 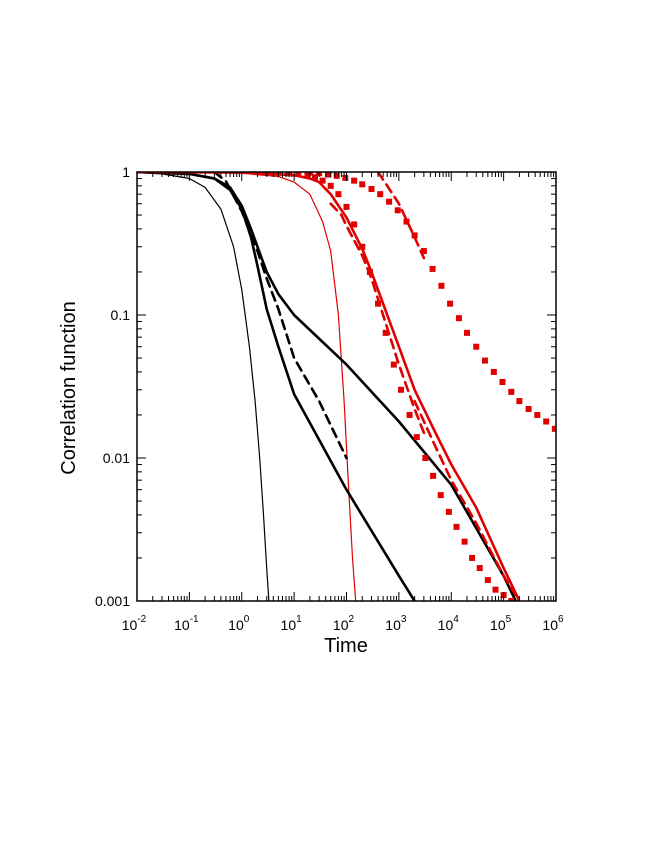 What do you see at coordinates (239, 623) in the screenshot?
I see `x-tick-label: 10⁰` at bounding box center [239, 623].